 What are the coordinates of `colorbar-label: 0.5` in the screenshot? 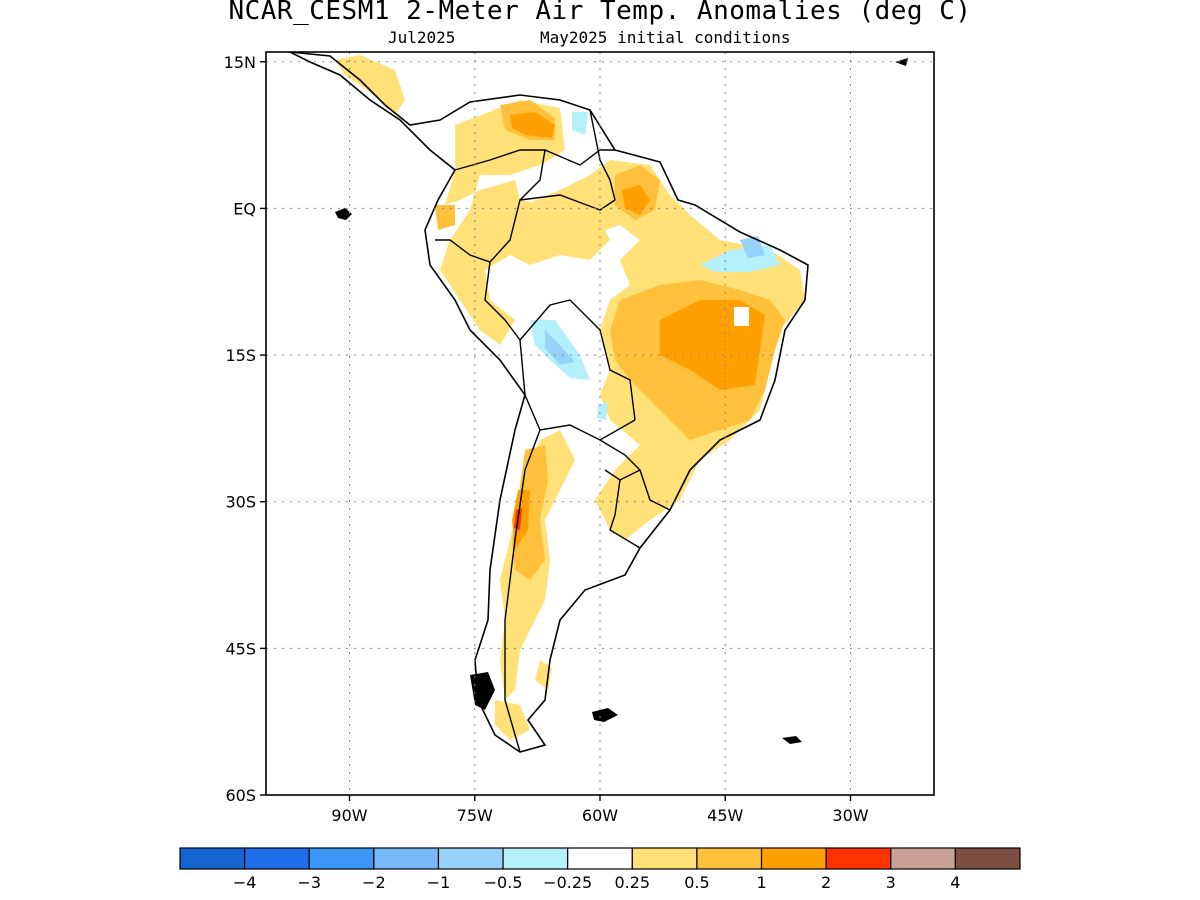 It's located at (696, 882).